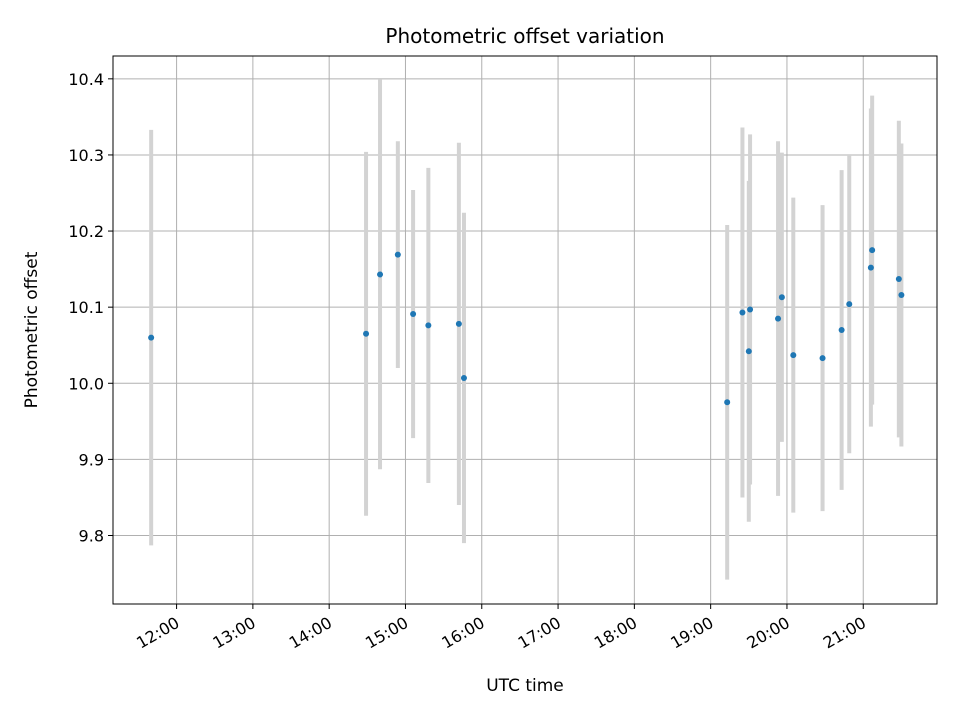  I want to click on y-tick-label: 10.0, so click(86, 383).